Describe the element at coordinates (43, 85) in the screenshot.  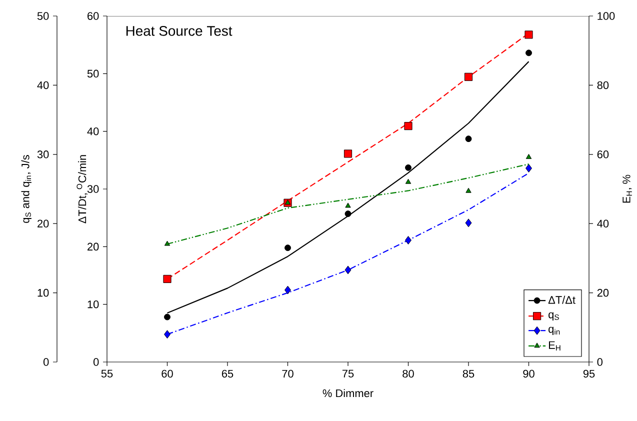
I see `y-tick-label: 40` at that location.